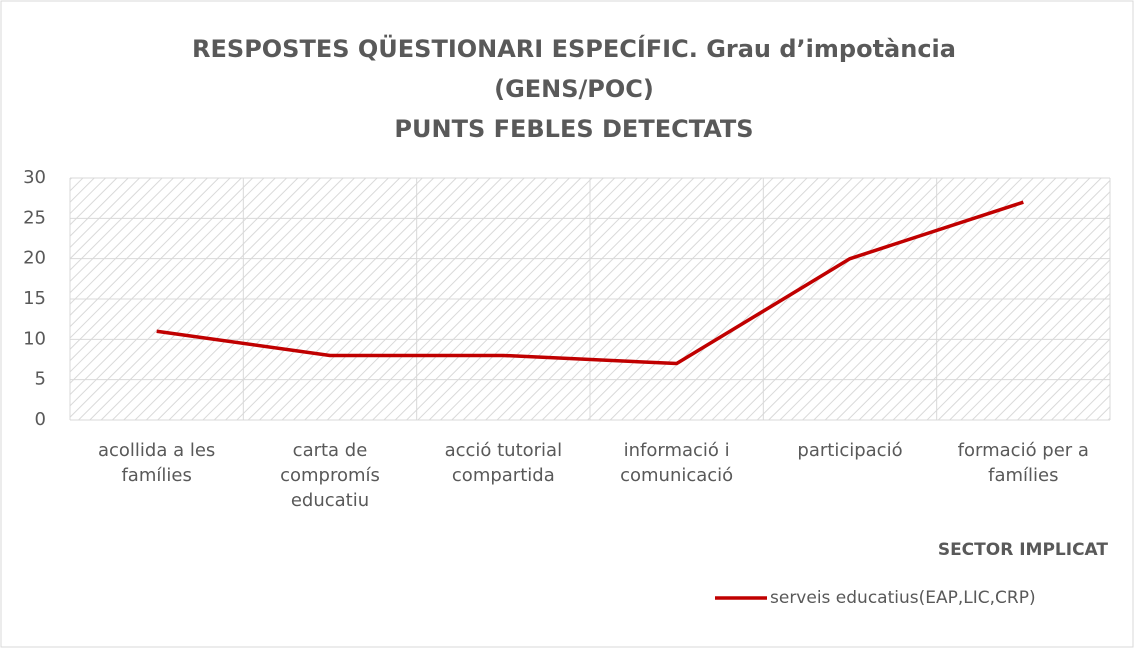 This screenshot has width=1134, height=648. Describe the element at coordinates (503, 463) in the screenshot. I see `x-tick-label: acció tutorial compartida` at that location.